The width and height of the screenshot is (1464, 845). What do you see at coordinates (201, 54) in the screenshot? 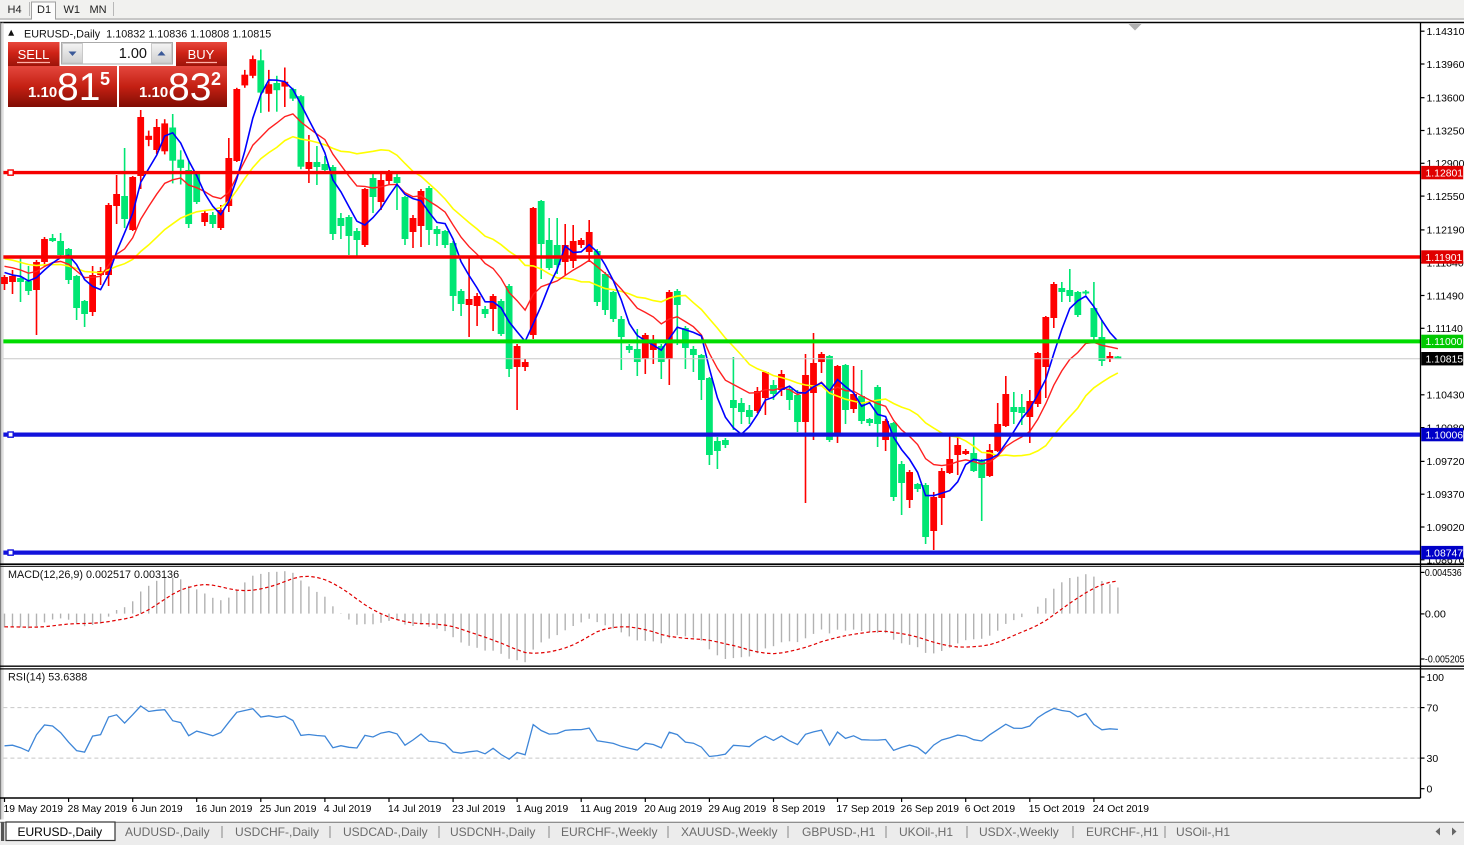
I see `svg-text: BUY` at bounding box center [201, 54].